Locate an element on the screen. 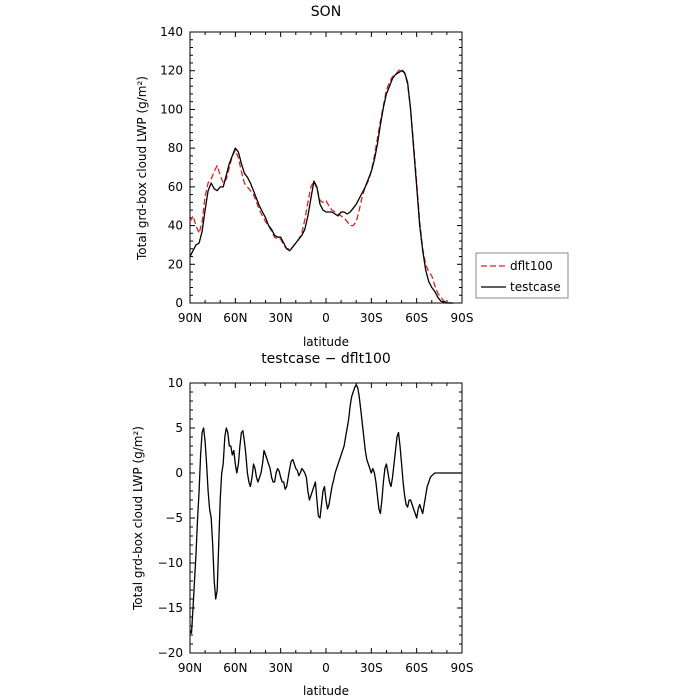  y-tick-label: 40 is located at coordinates (175, 226).